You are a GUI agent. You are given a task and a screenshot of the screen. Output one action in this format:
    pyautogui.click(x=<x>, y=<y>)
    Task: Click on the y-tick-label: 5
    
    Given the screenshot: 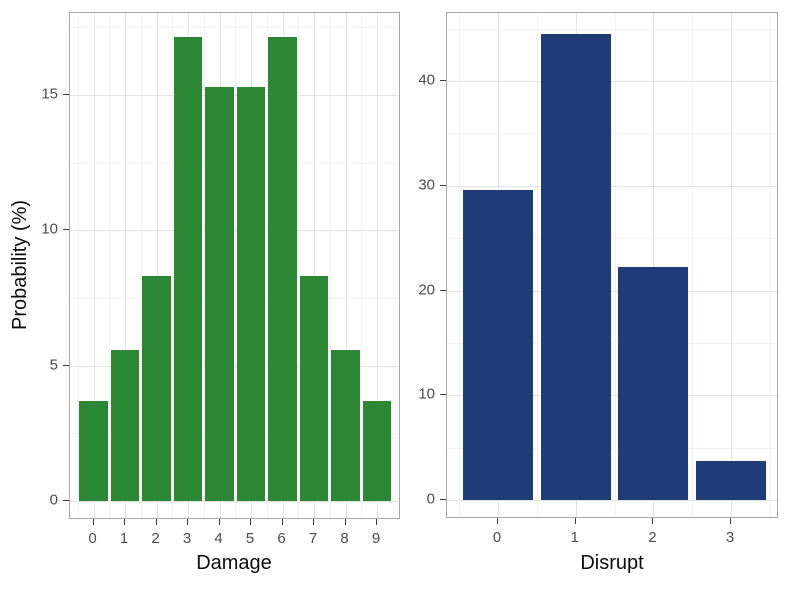 What is the action you would take?
    pyautogui.click(x=53, y=365)
    